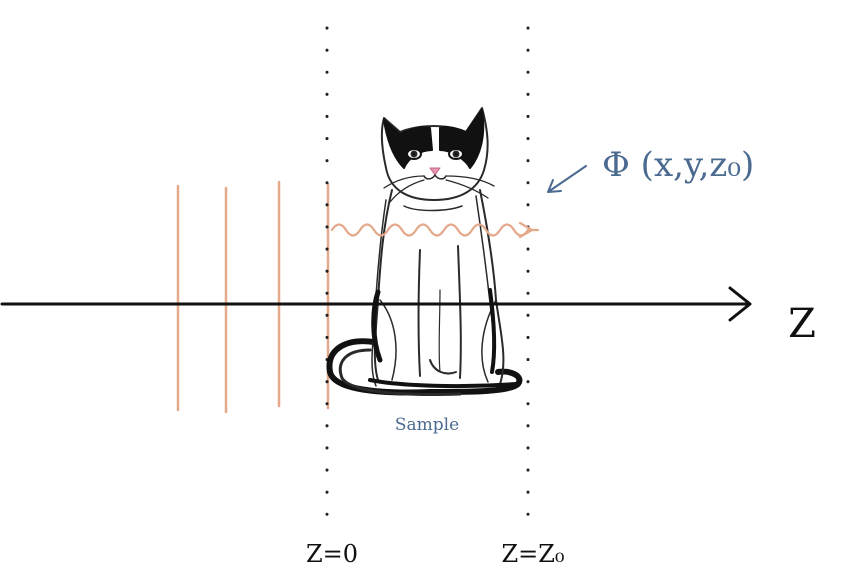 The width and height of the screenshot is (844, 583). What do you see at coordinates (332, 554) in the screenshot?
I see `plane-z0-label: Z=0` at bounding box center [332, 554].